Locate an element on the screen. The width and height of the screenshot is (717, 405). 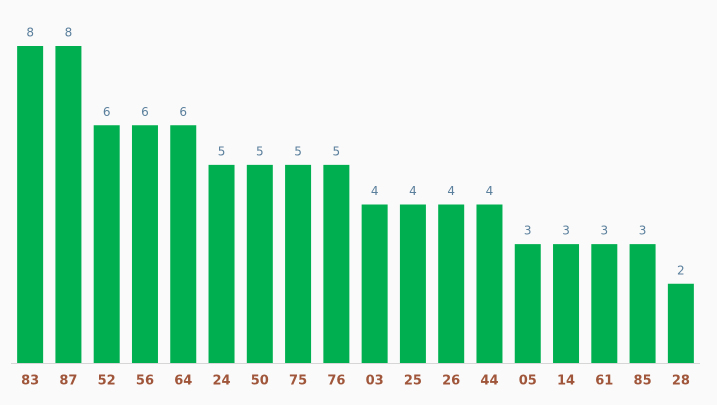
x-tick-label: 14 is located at coordinates (566, 381).